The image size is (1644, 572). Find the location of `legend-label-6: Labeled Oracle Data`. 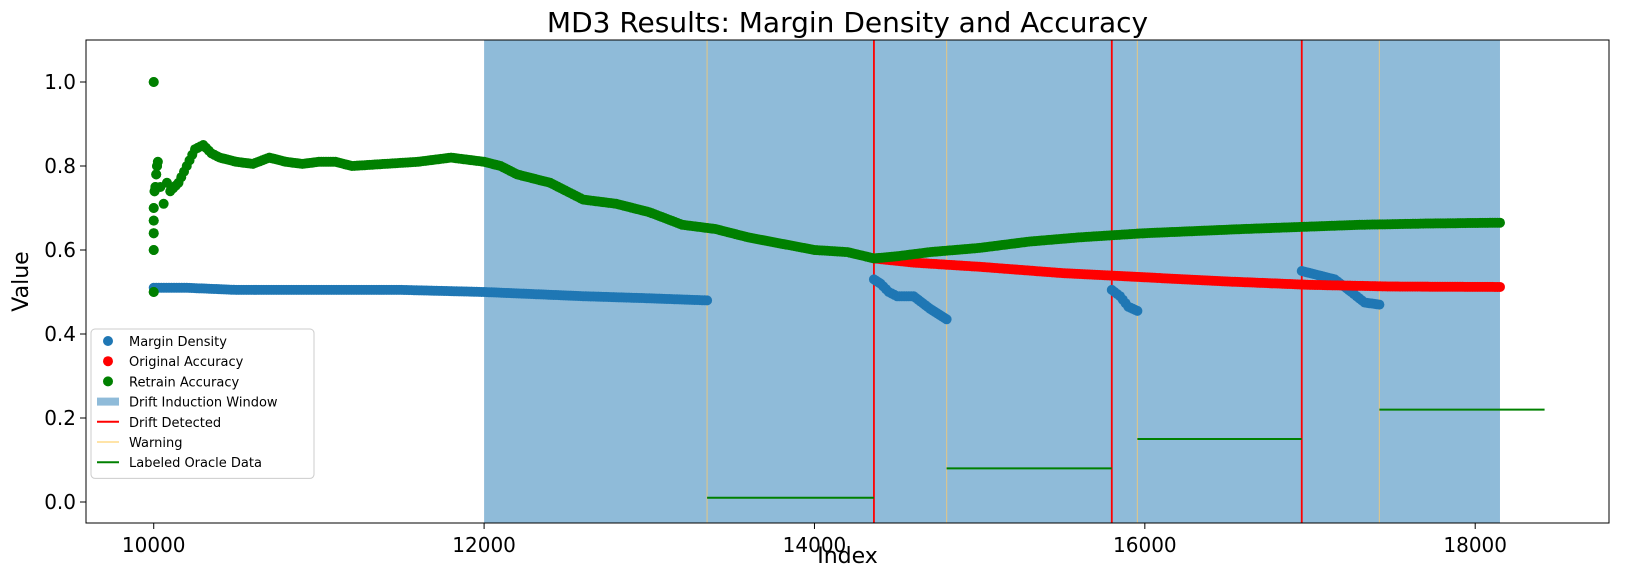

legend-label-6: Labeled Oracle Data is located at coordinates (195, 463).